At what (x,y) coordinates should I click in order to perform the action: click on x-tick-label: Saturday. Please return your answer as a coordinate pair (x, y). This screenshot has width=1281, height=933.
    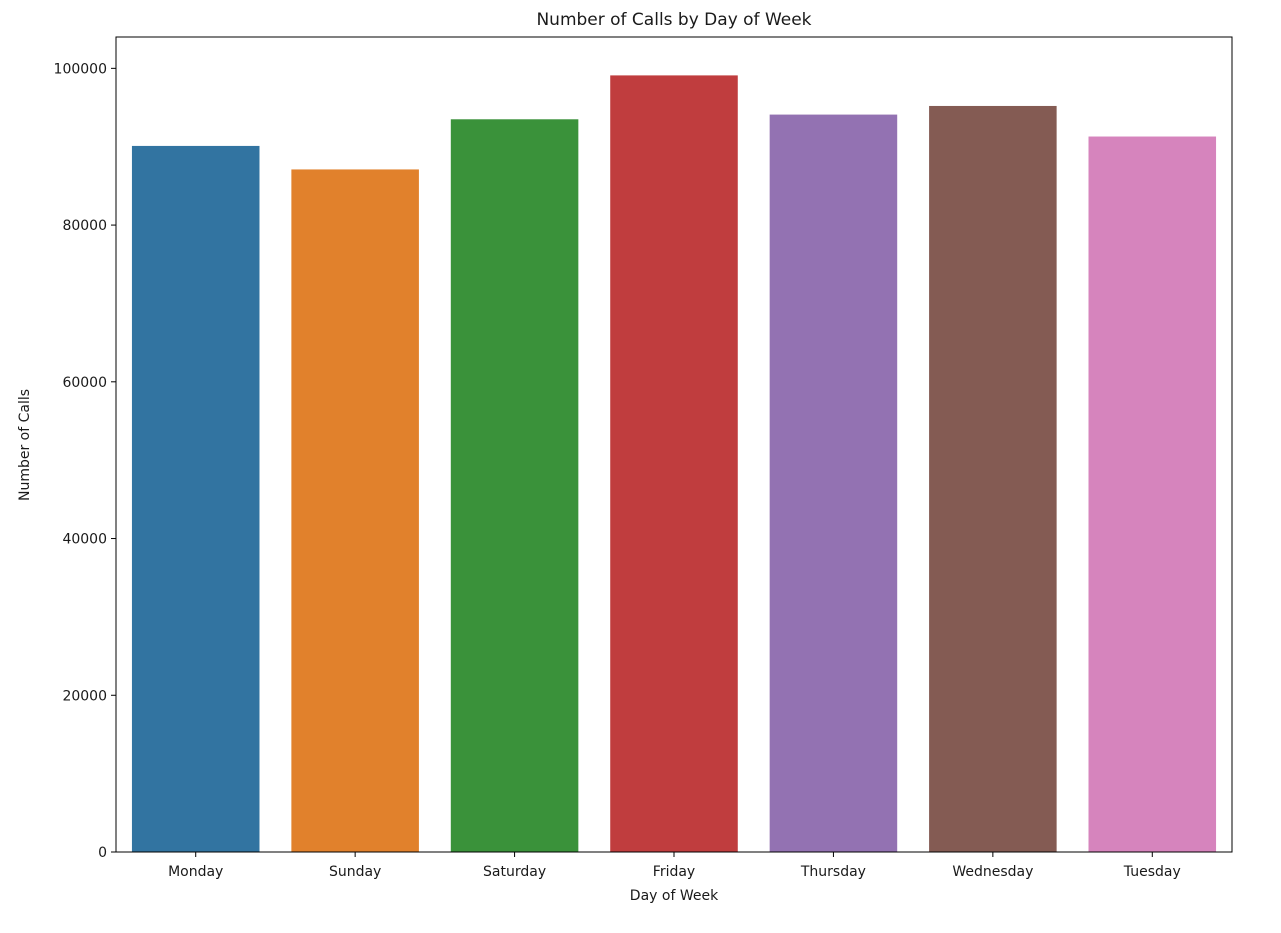
    Looking at the image, I should click on (514, 872).